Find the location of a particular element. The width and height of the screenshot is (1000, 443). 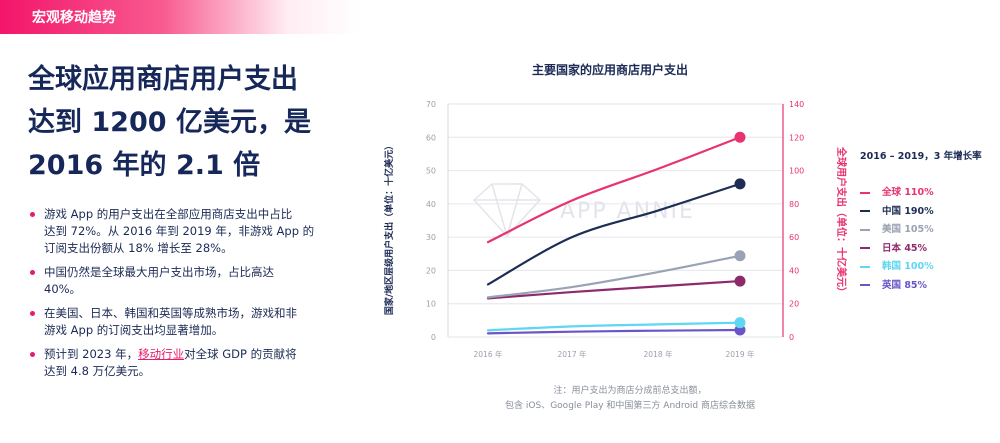

series-end-point-美国 is located at coordinates (740, 256).